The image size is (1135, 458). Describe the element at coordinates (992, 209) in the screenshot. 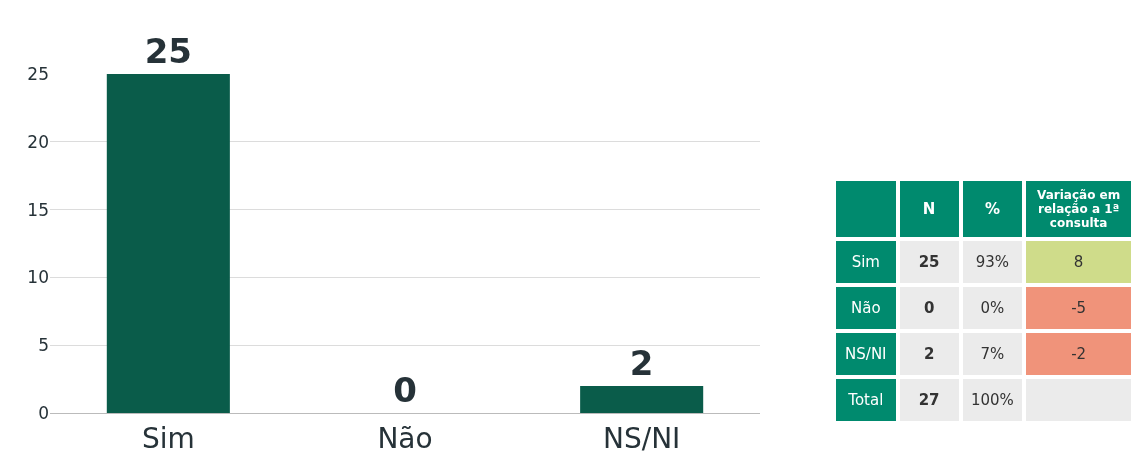

I see `x-tick-label: %` at that location.